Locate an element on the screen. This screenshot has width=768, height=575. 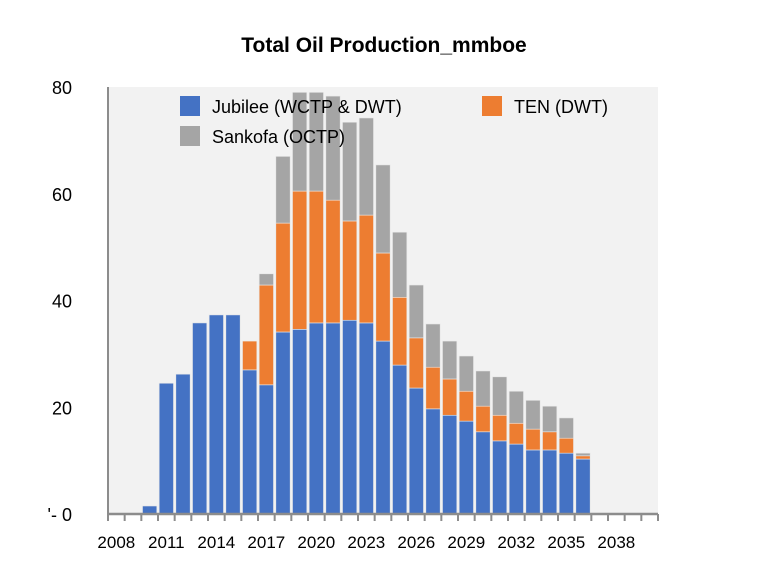
x-tick-label: 2035 is located at coordinates (566, 542).